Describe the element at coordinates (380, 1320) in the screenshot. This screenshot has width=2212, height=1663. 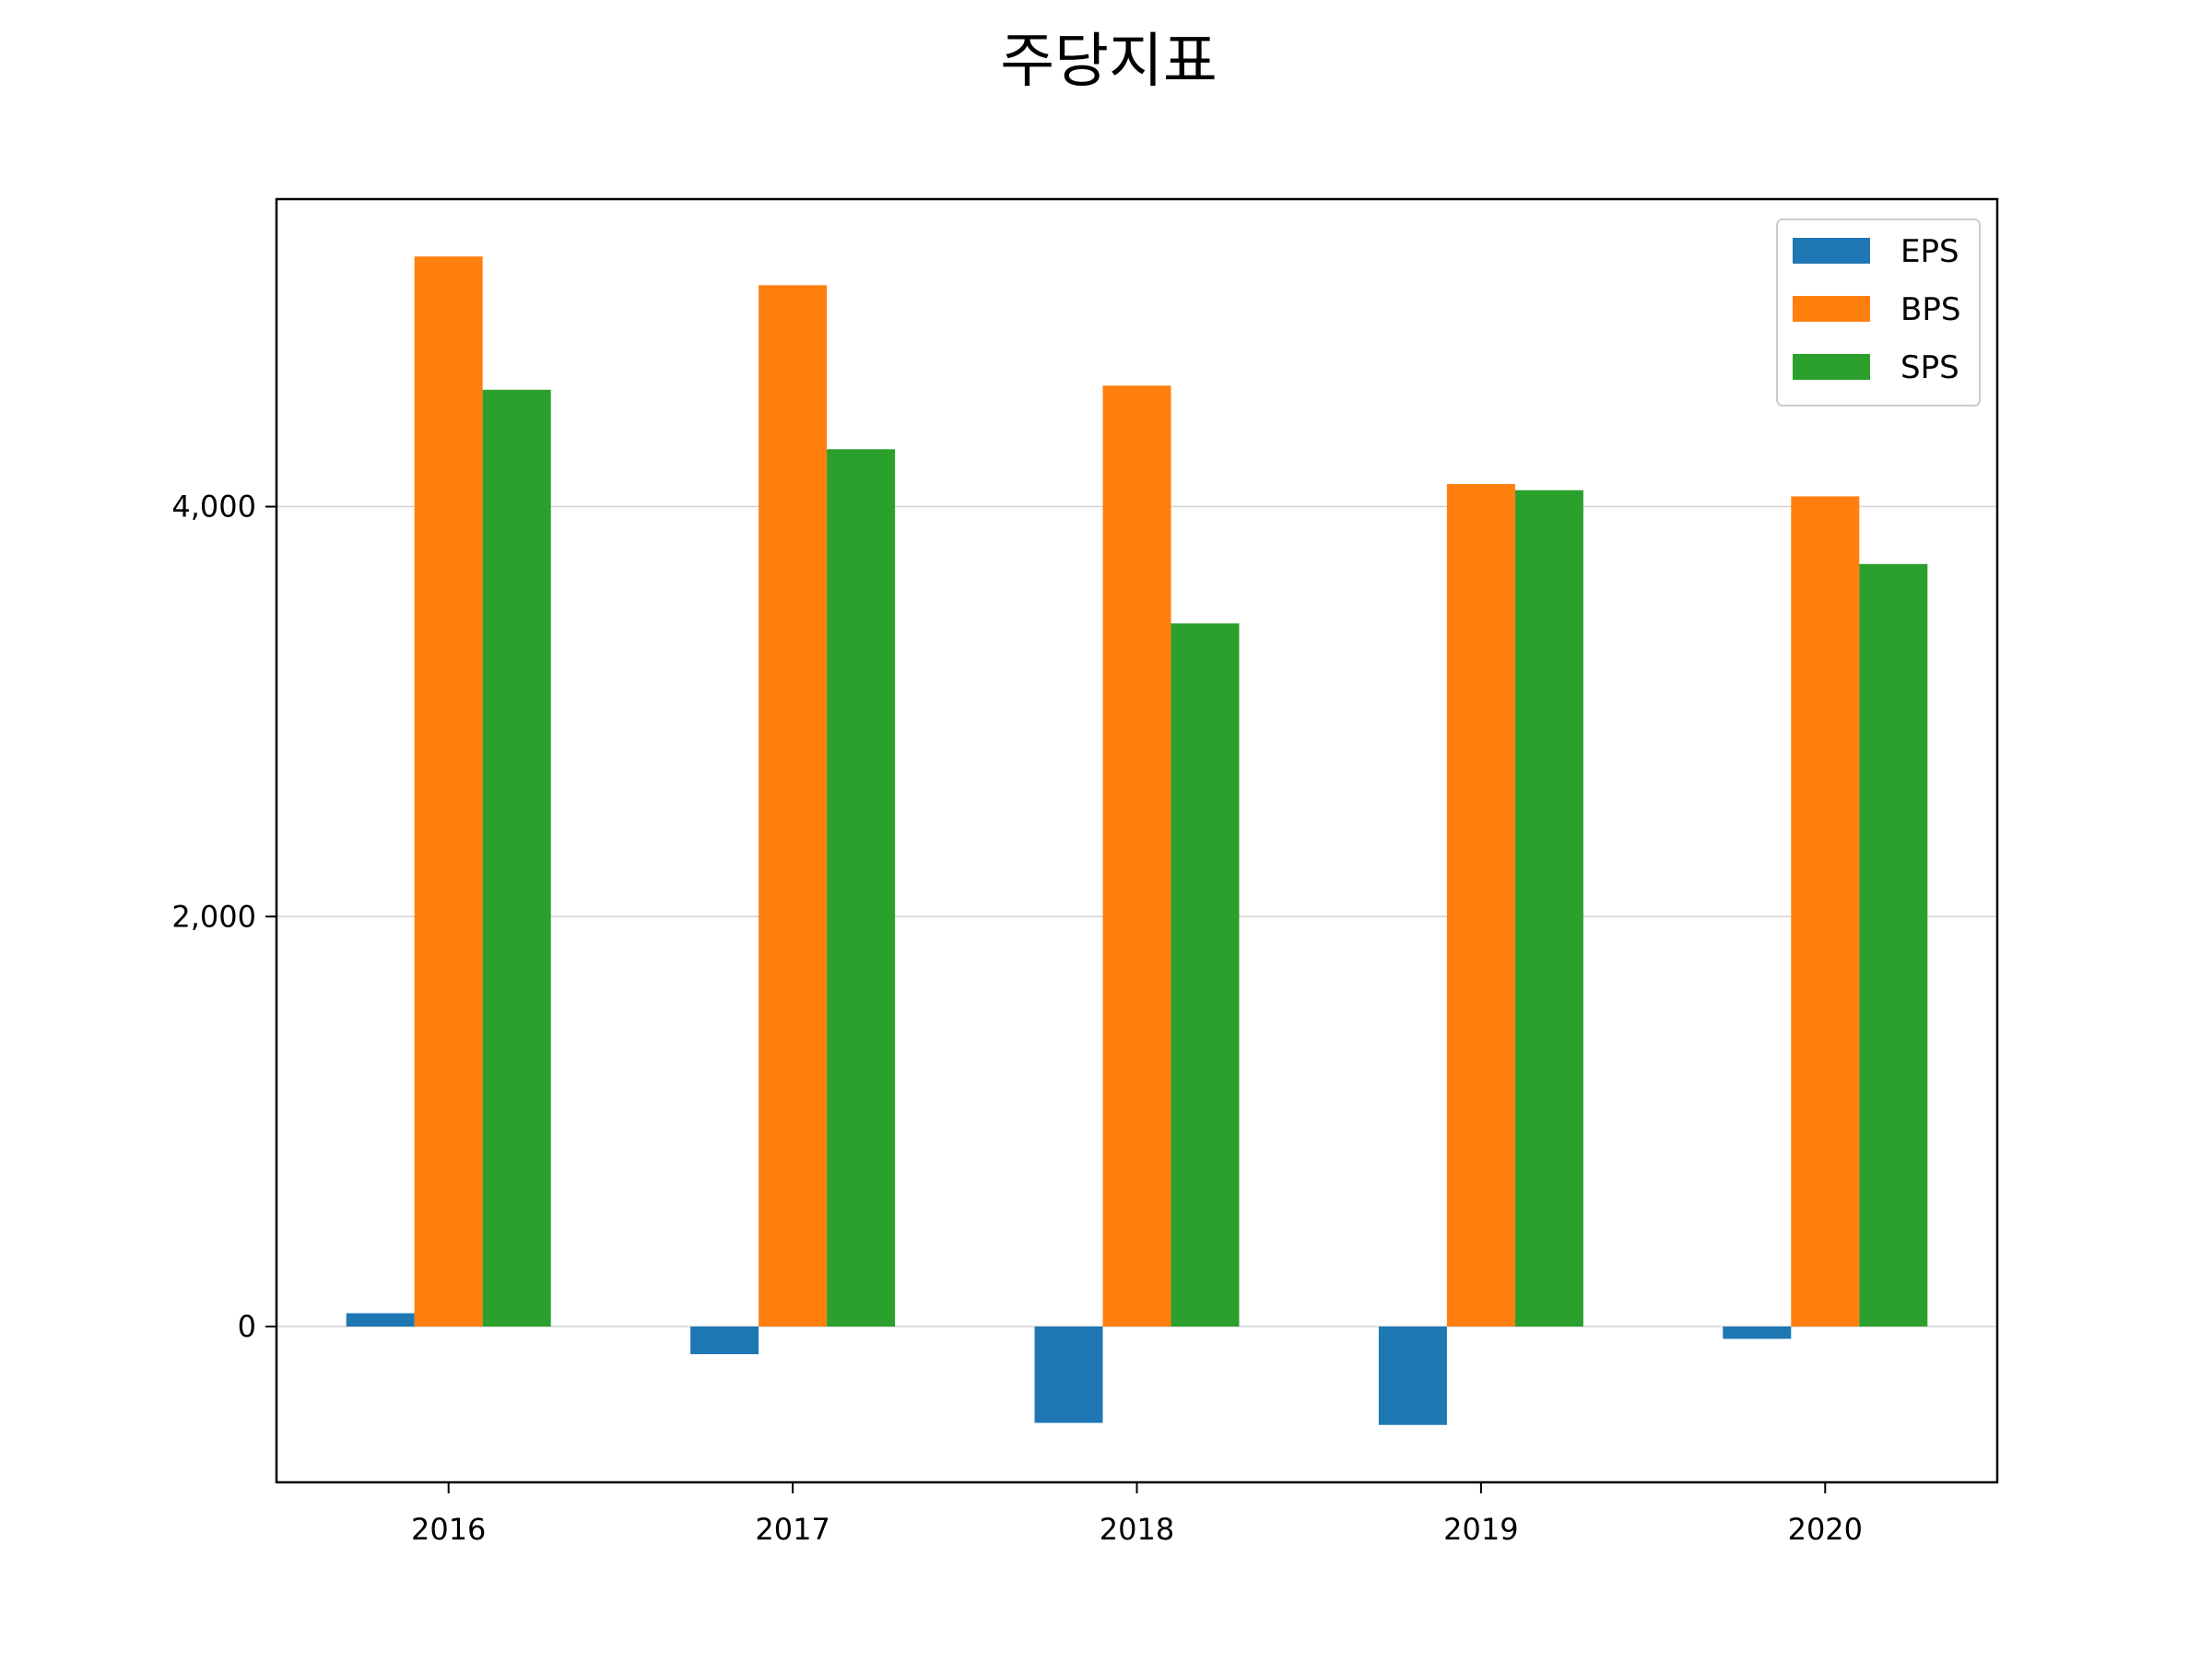
I see `bar-eps-2016` at that location.